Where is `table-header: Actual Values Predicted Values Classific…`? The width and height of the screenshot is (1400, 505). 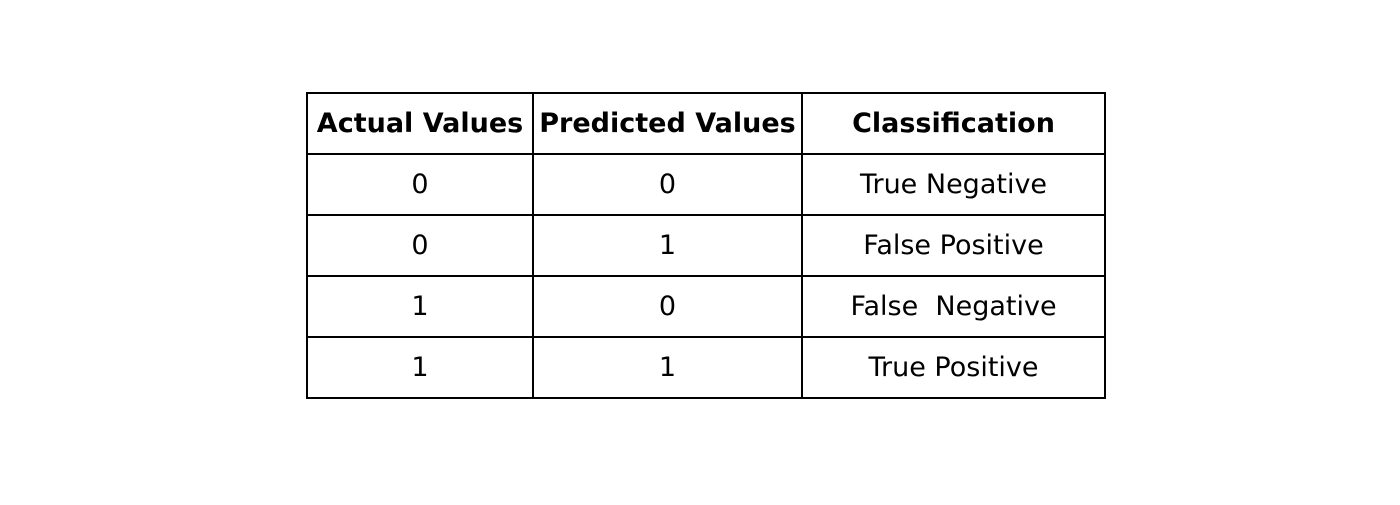 table-header: Actual Values Predicted Values Classific… is located at coordinates (706, 123).